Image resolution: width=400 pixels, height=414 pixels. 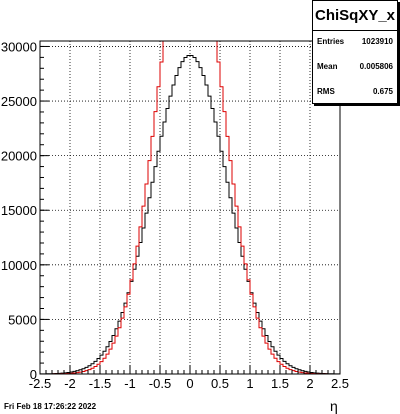 I want to click on x-tick-label: 0.5, so click(x=220, y=383).